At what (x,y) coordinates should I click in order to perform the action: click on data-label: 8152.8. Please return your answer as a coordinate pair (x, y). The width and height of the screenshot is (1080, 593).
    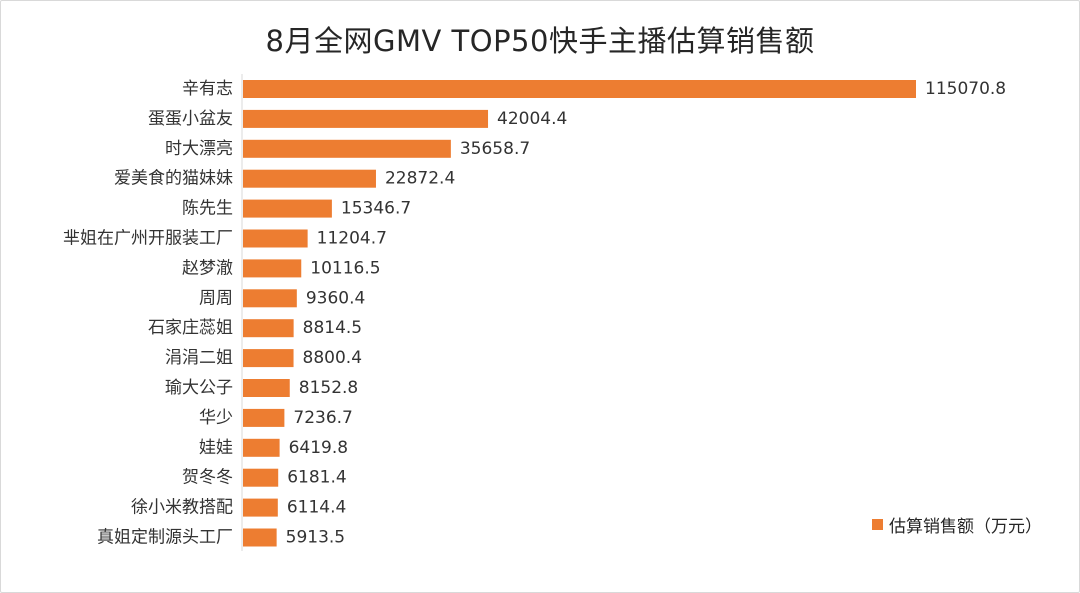
    Looking at the image, I should click on (328, 388).